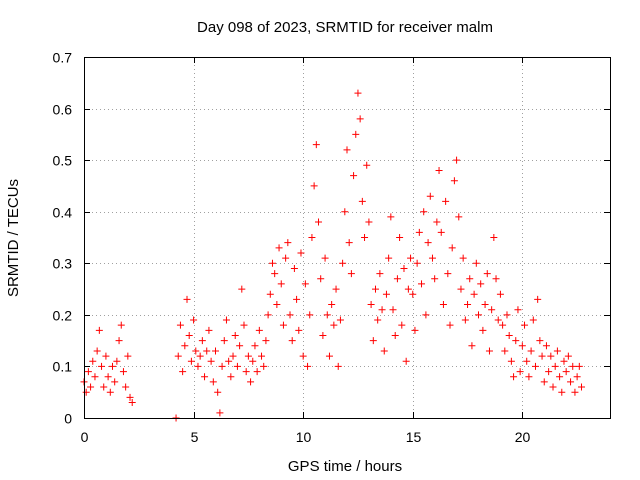 This screenshot has height=480, width=640. I want to click on x-tick-label: 0, so click(85, 437).